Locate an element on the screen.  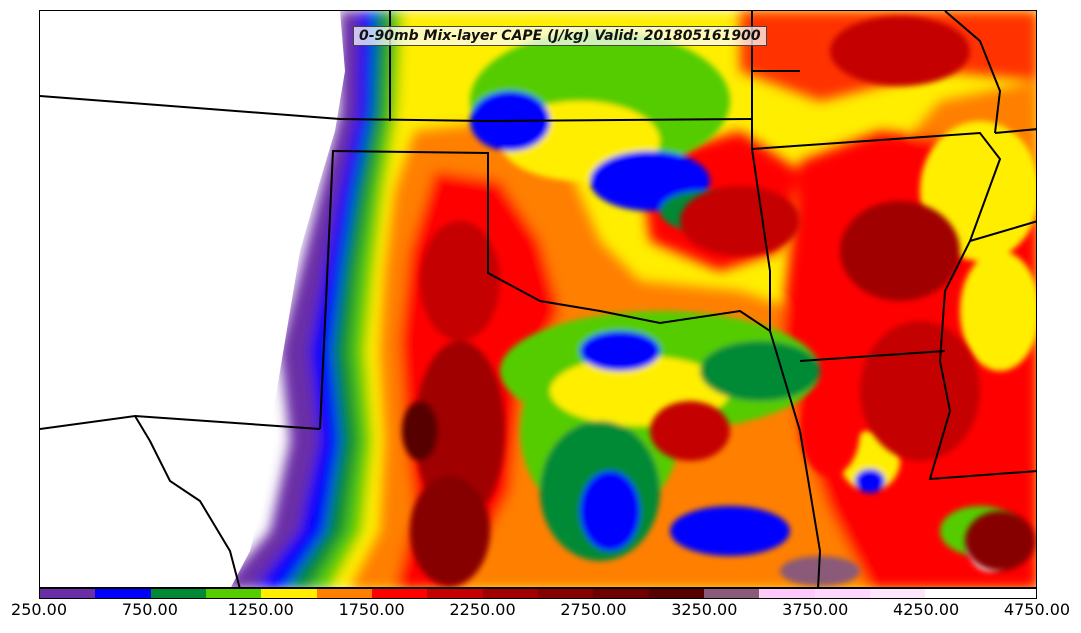
colorbar-tick-label: 1750.00 is located at coordinates (371, 609).